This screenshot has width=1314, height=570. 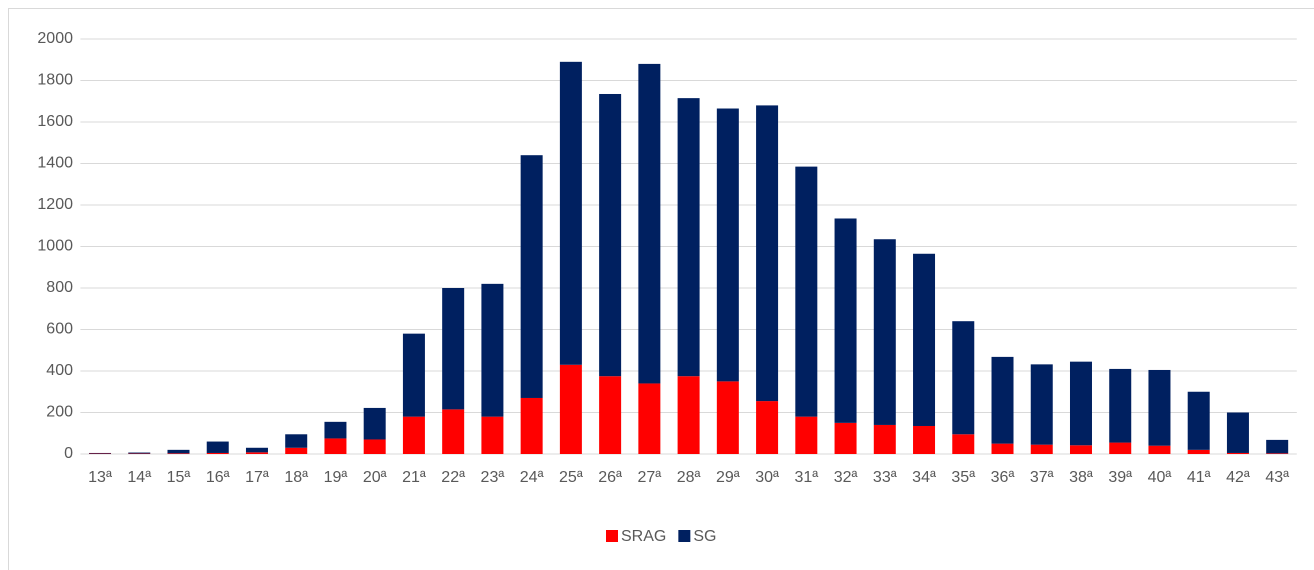 What do you see at coordinates (1277, 477) in the screenshot?
I see `x-tick-label: 43ª` at bounding box center [1277, 477].